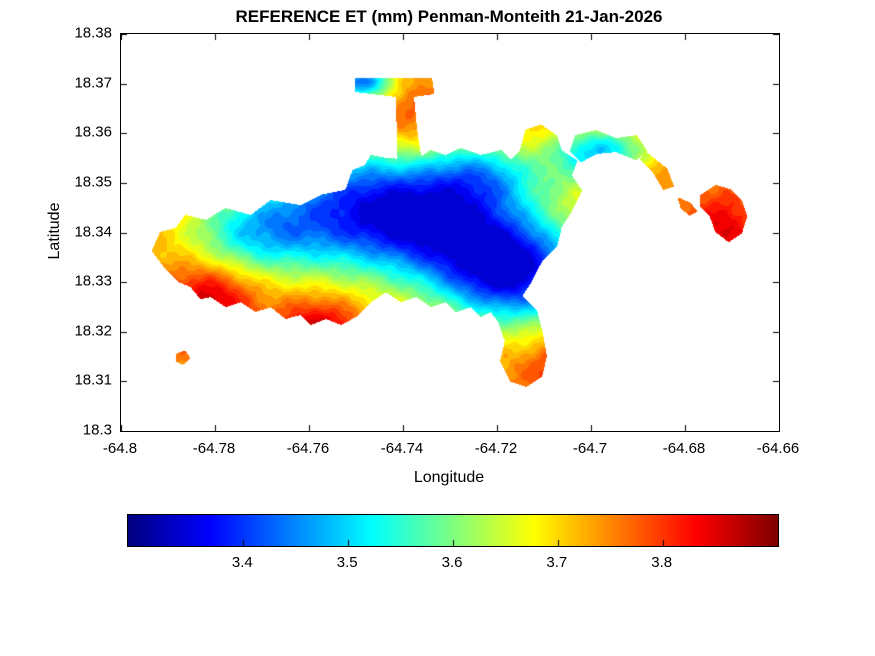 Image resolution: width=875 pixels, height=656 pixels. Describe the element at coordinates (557, 562) in the screenshot. I see `colorbar-tick-label: 3.7` at that location.